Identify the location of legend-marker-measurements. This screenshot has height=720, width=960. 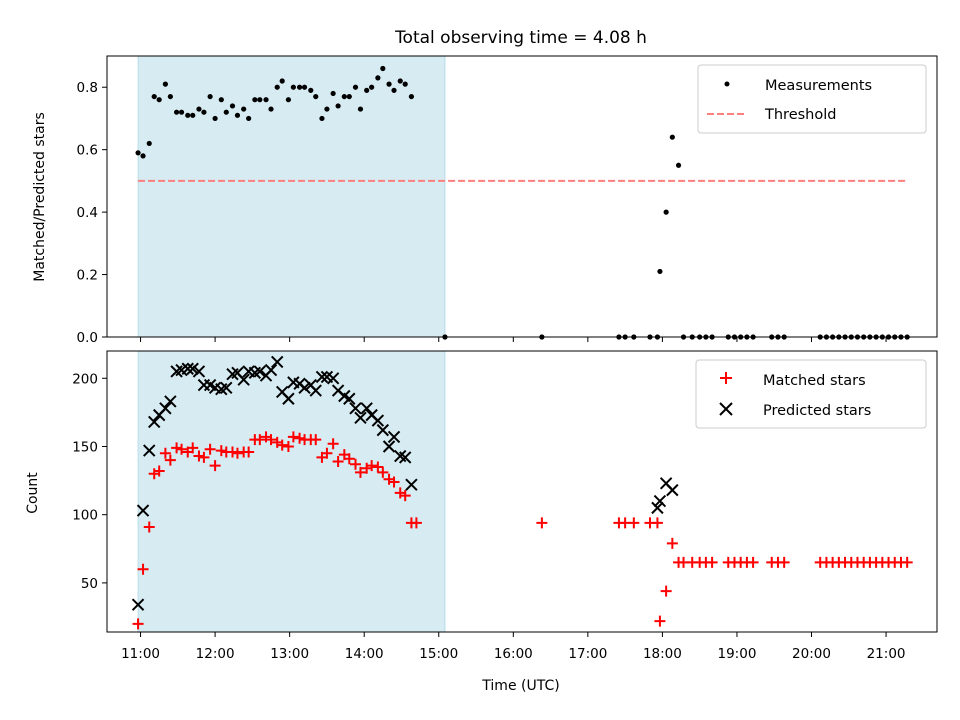
(727, 84).